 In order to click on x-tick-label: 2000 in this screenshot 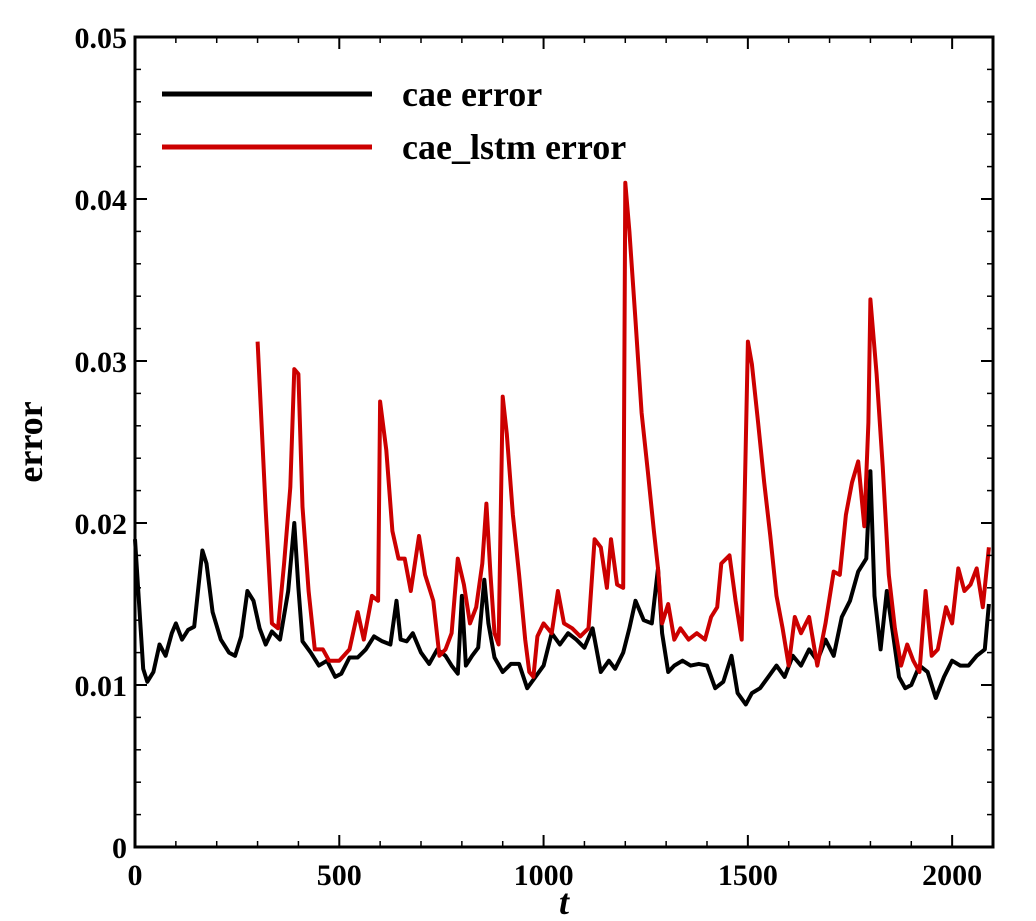, I will do `click(952, 875)`.